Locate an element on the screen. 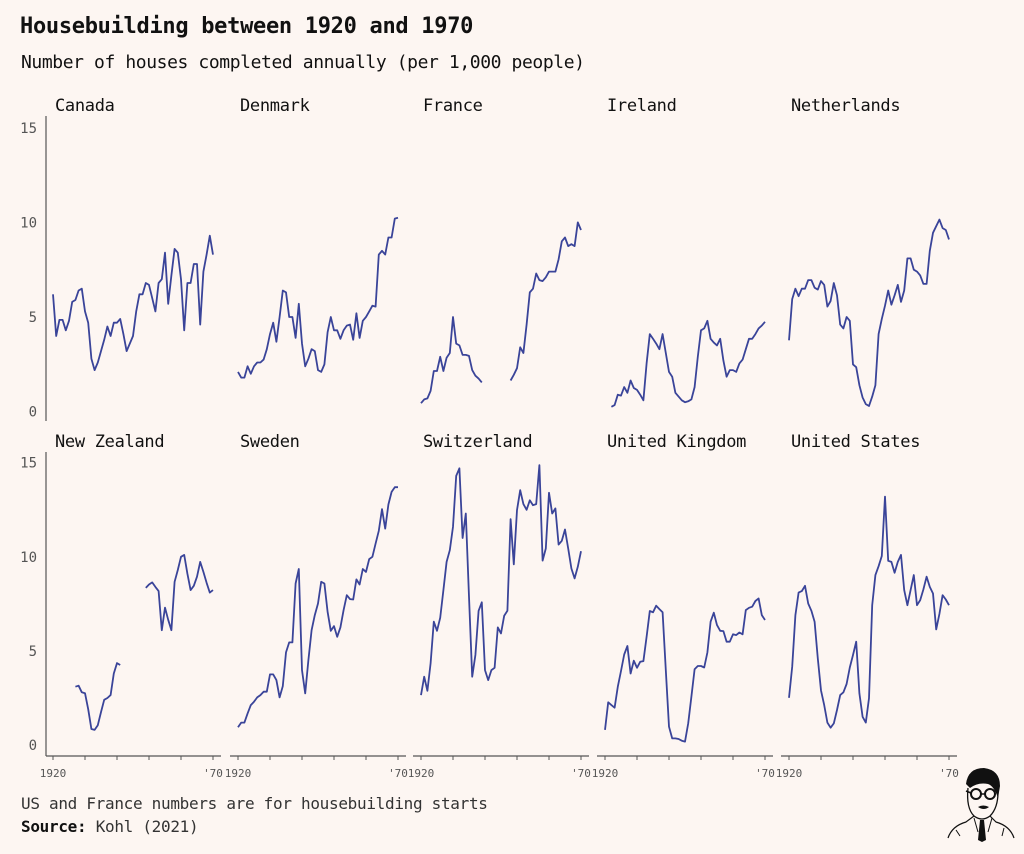  caricature-portrait-icon is located at coordinates (981, 805).